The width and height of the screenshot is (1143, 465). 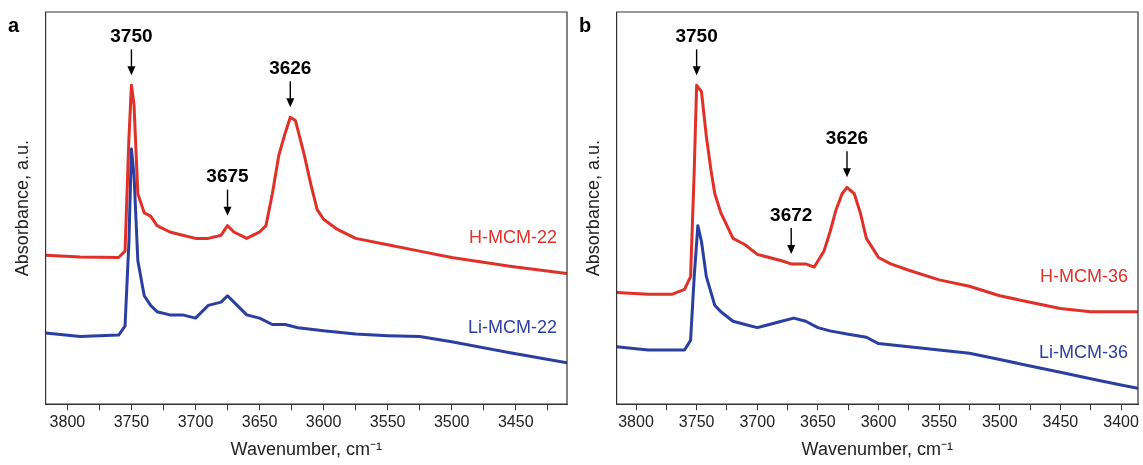 I want to click on series-label: H-MCM-22, so click(x=513, y=237).